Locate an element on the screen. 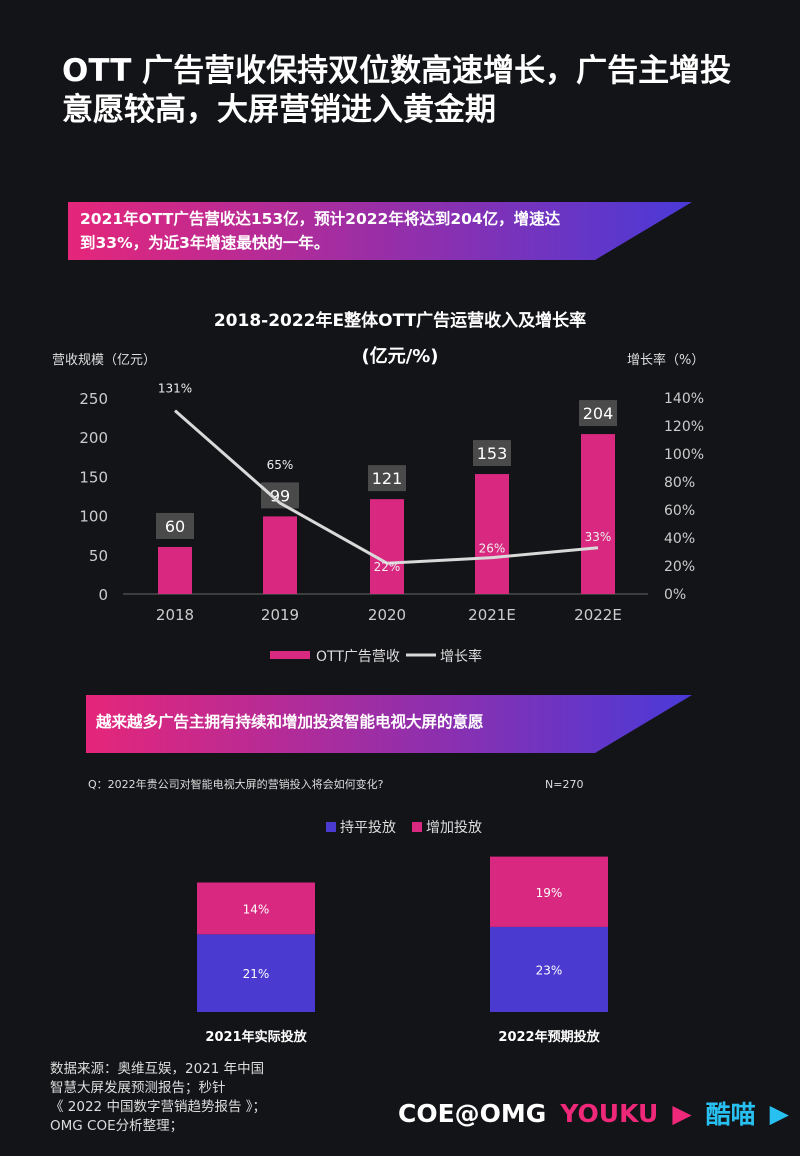 Image resolution: width=800 pixels, height=1156 pixels. y-tick-label: 200 is located at coordinates (93, 438).